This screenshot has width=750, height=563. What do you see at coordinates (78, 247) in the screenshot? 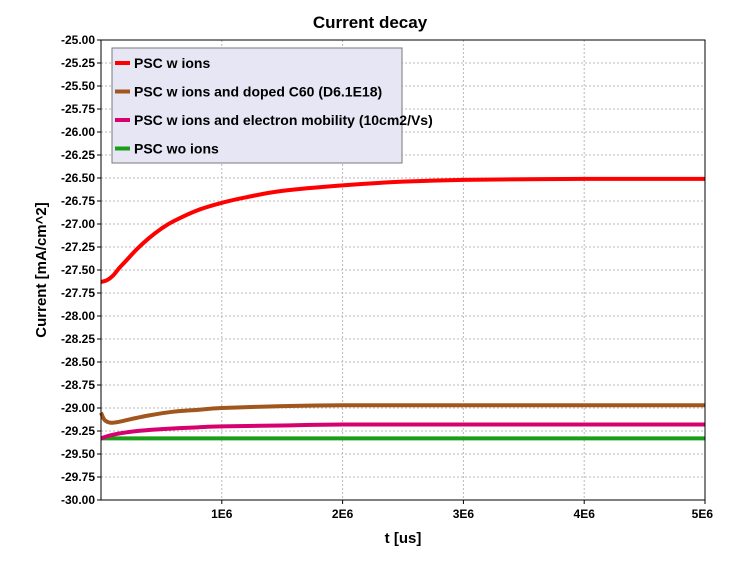
I see `y-tick-label: -27.25` at bounding box center [78, 247].